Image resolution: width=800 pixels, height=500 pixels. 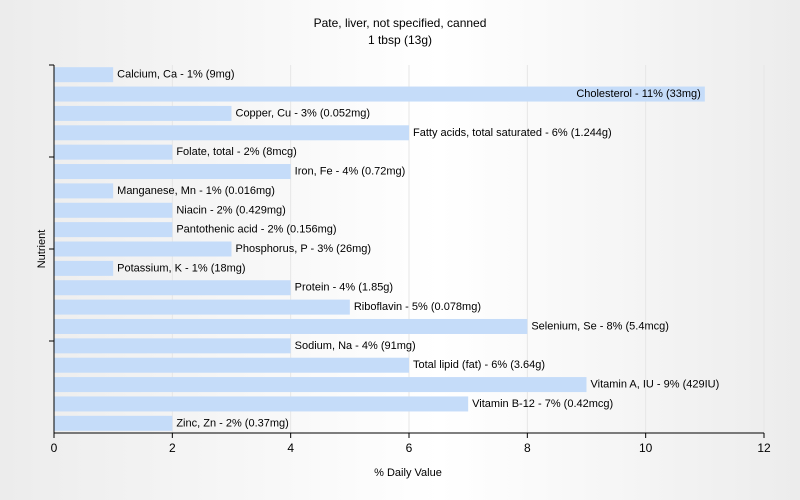 I want to click on data-label: Vitamin B-12 - 7% (0.42mcg), so click(x=542, y=404).